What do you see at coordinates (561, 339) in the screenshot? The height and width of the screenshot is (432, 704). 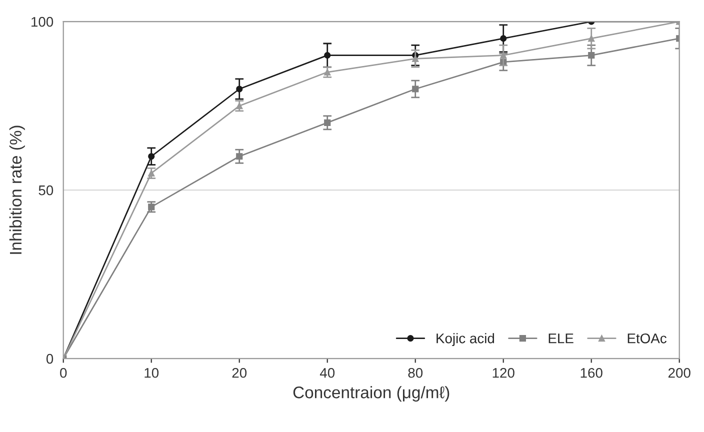 I see `legend-label: ELE` at bounding box center [561, 339].